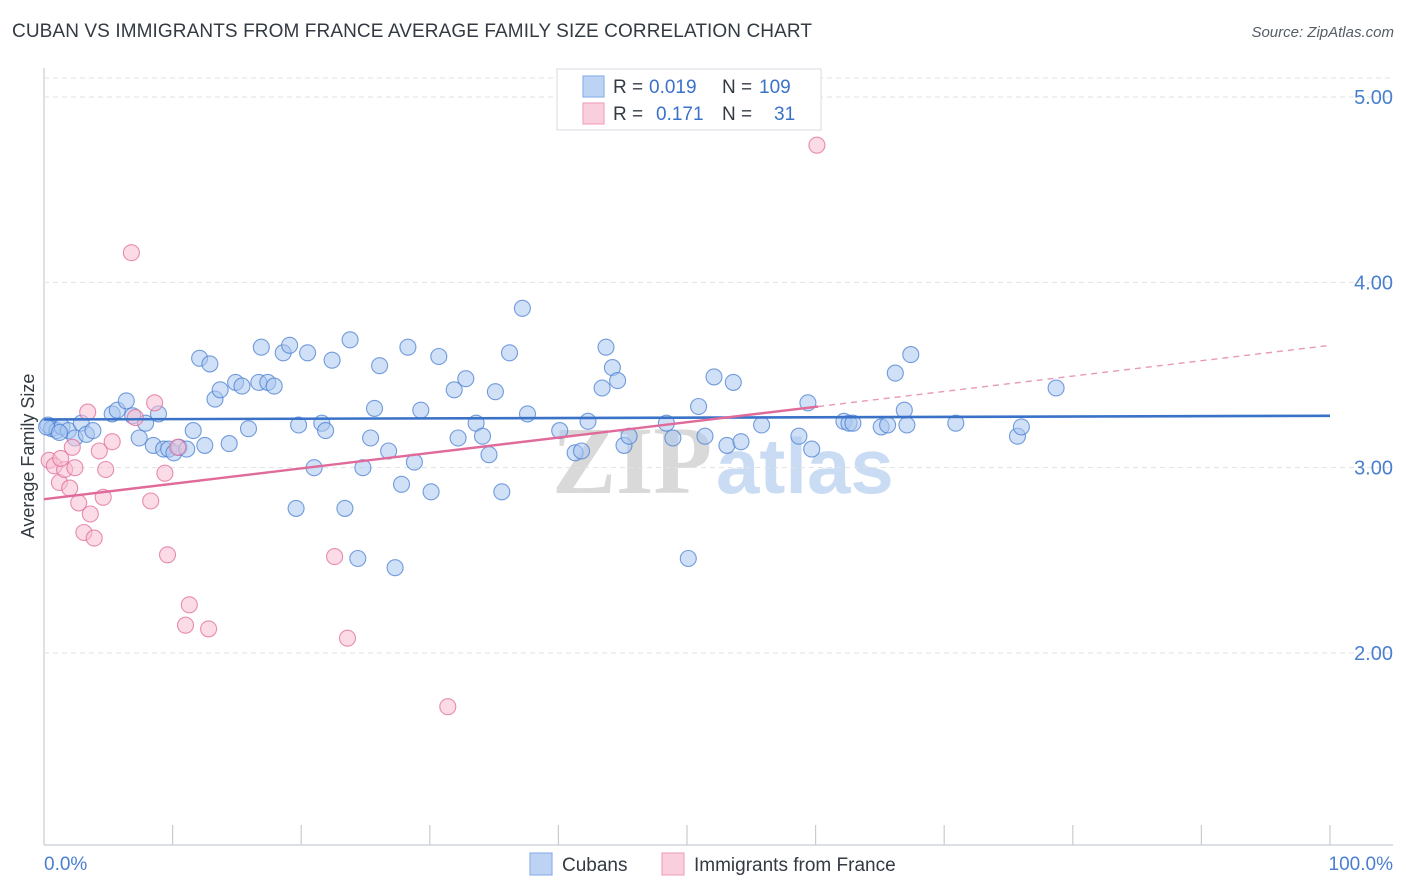  What do you see at coordinates (687, 417) in the screenshot?
I see `trend-line-cubans` at bounding box center [687, 417].